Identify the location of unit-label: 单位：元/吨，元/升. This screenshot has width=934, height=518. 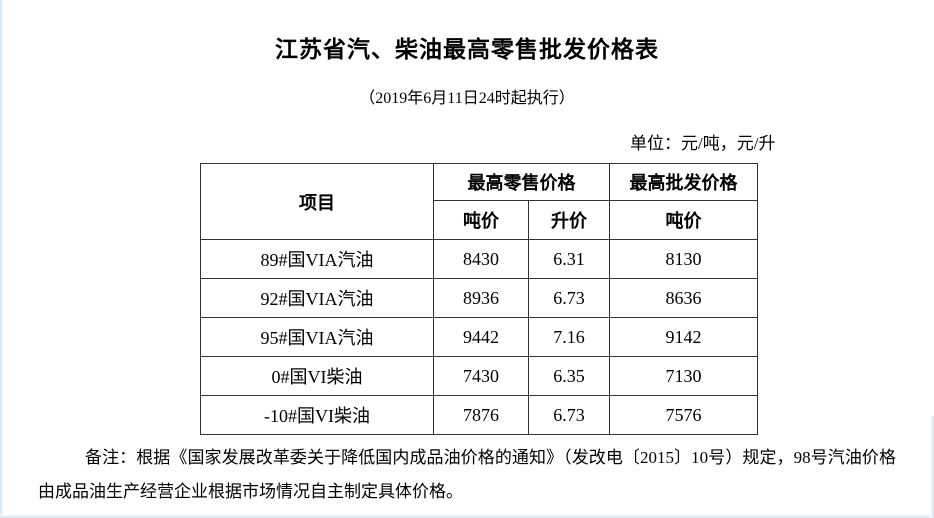
(703, 143).